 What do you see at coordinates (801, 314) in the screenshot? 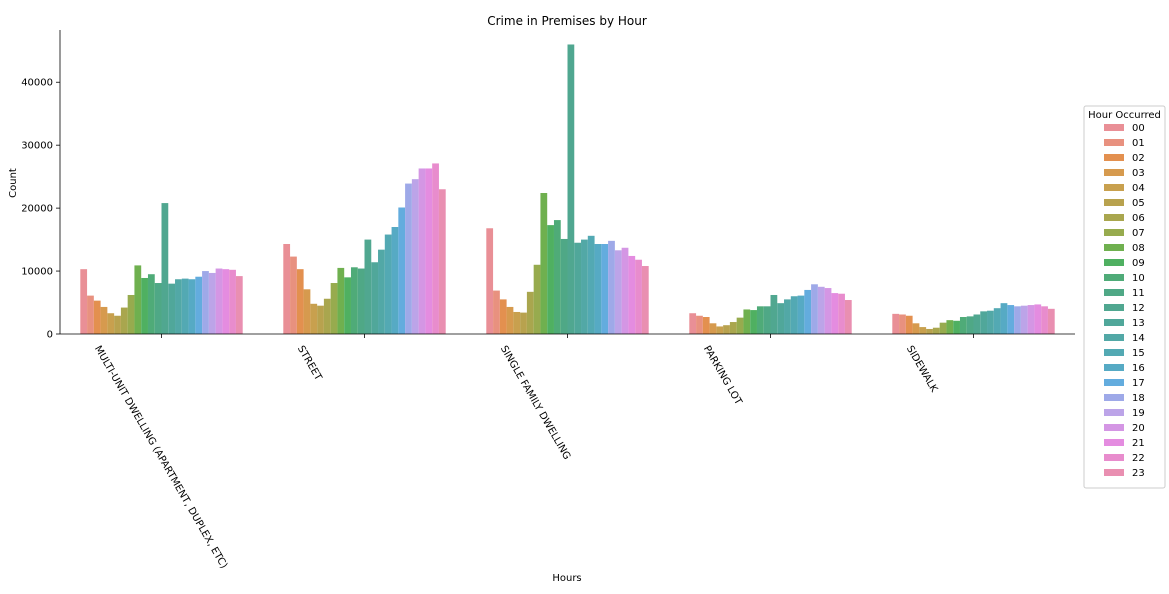
I see `bar-16-cat3` at bounding box center [801, 314].